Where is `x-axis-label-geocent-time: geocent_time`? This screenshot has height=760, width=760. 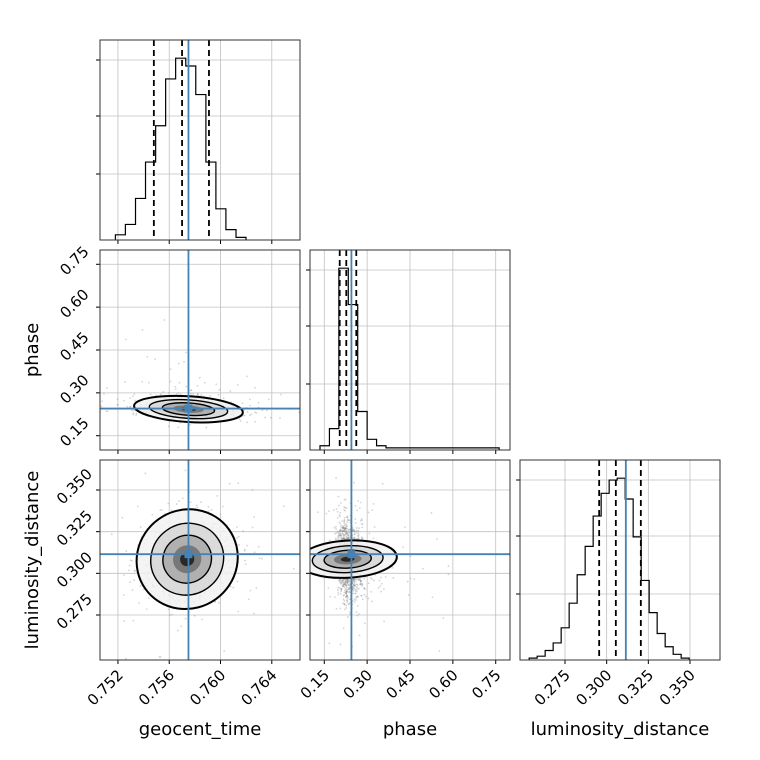
x-axis-label-geocent-time: geocent_time is located at coordinates (200, 729).